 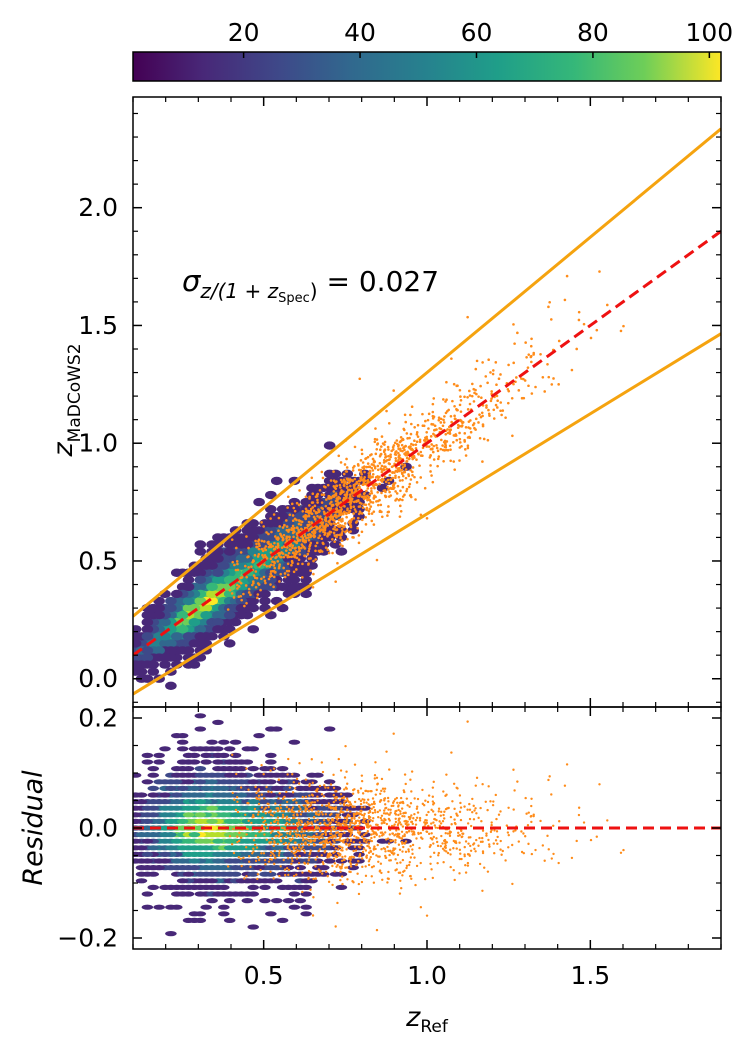 I want to click on main-ytick-label-2: 1.0, so click(x=98, y=443).